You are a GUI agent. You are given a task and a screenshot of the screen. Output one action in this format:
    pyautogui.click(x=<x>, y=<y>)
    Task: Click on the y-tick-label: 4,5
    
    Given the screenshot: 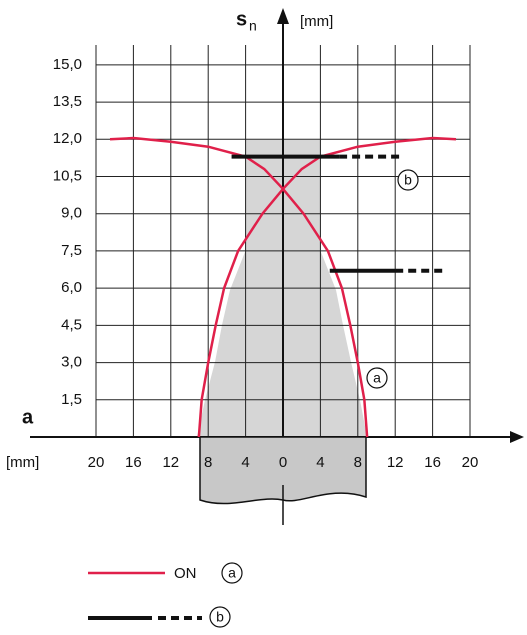 What is the action you would take?
    pyautogui.click(x=71, y=324)
    